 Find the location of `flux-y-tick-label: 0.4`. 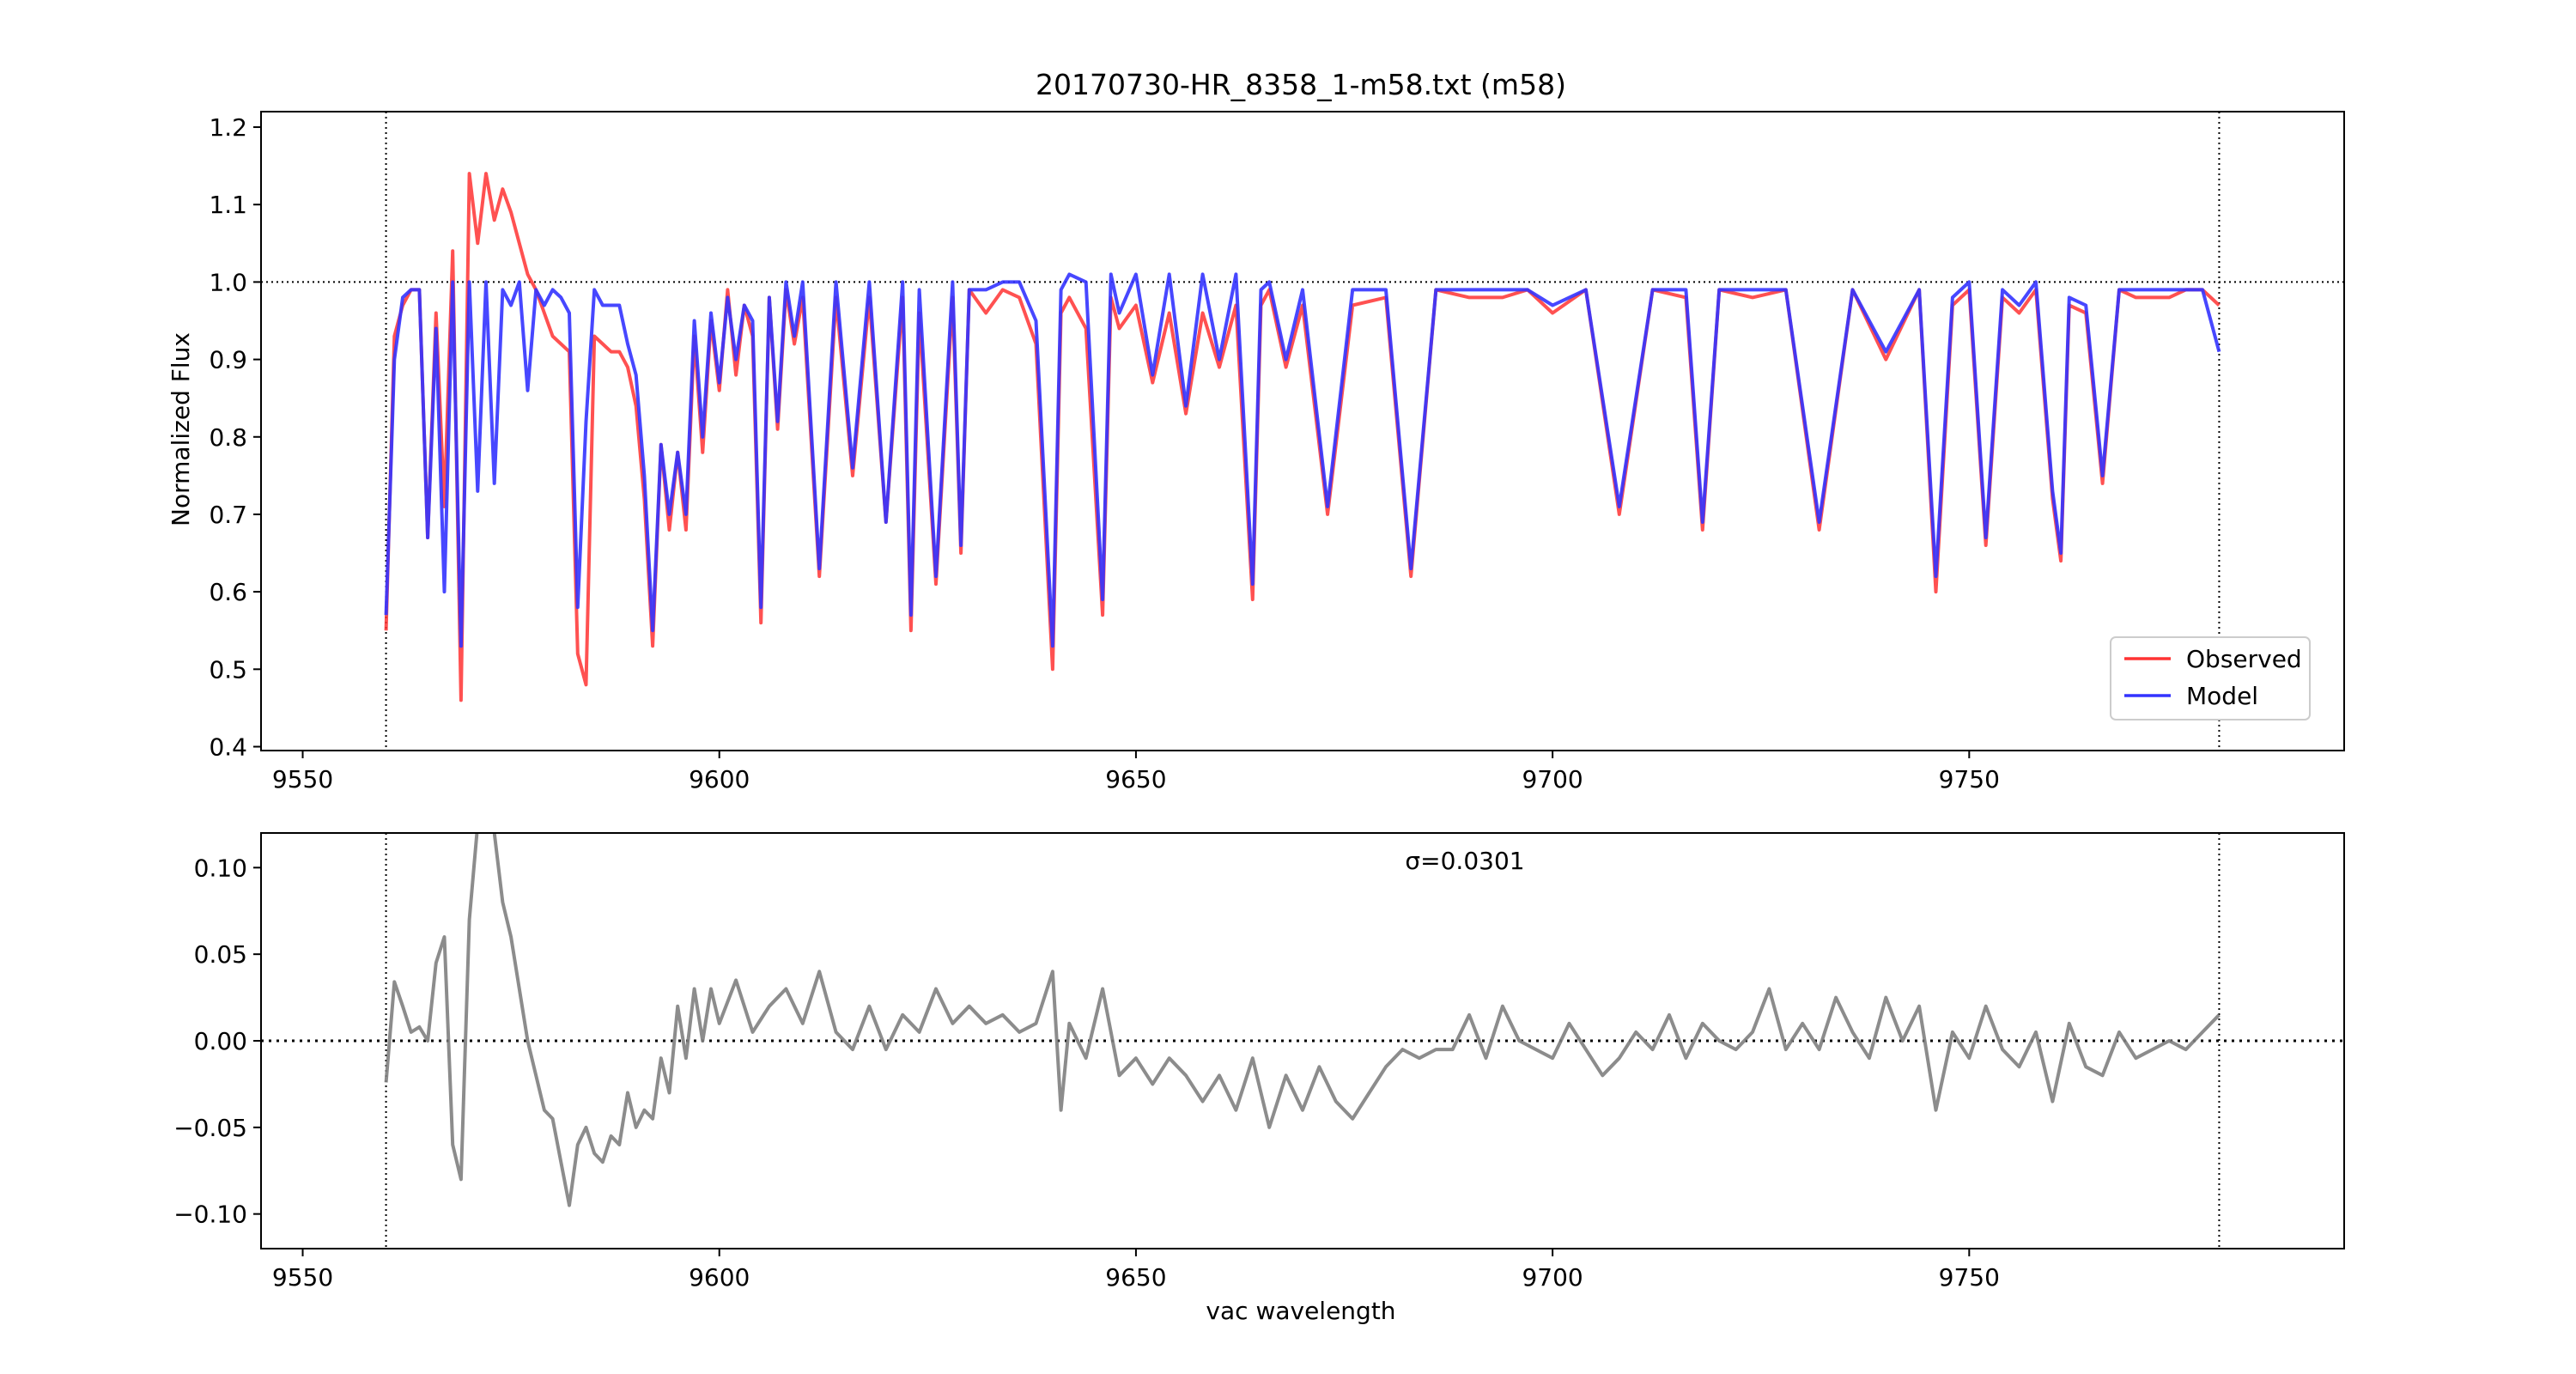

flux-y-tick-label: 0.4 is located at coordinates (228, 747).